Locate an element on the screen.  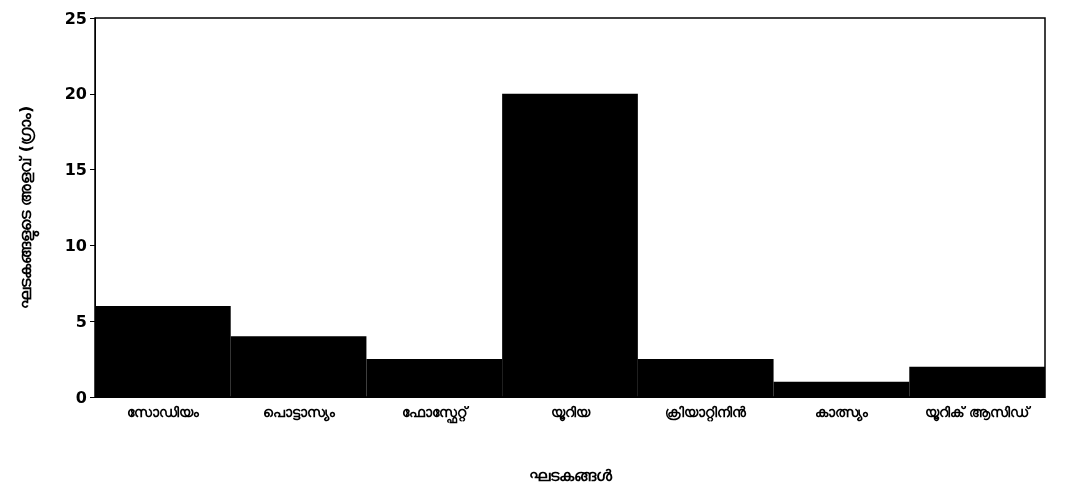
y-tick-label: 0 is located at coordinates (81, 397).